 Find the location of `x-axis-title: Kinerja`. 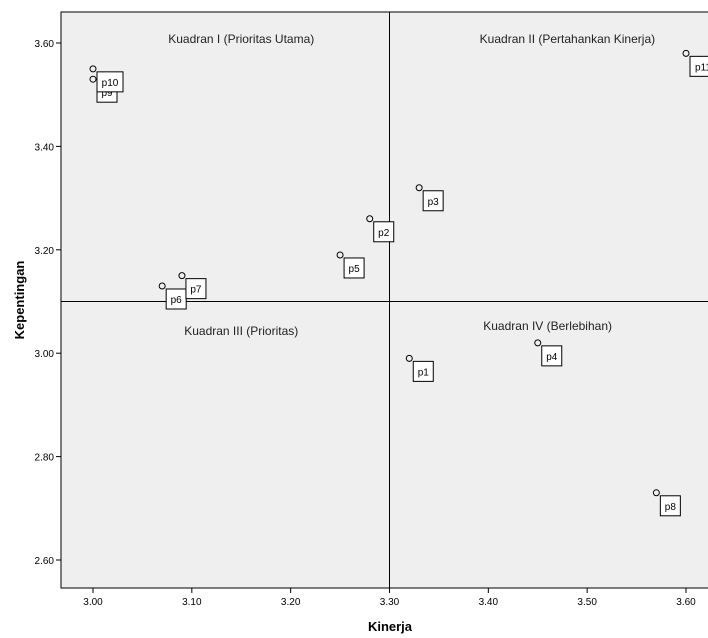

x-axis-title: Kinerja is located at coordinates (390, 626).